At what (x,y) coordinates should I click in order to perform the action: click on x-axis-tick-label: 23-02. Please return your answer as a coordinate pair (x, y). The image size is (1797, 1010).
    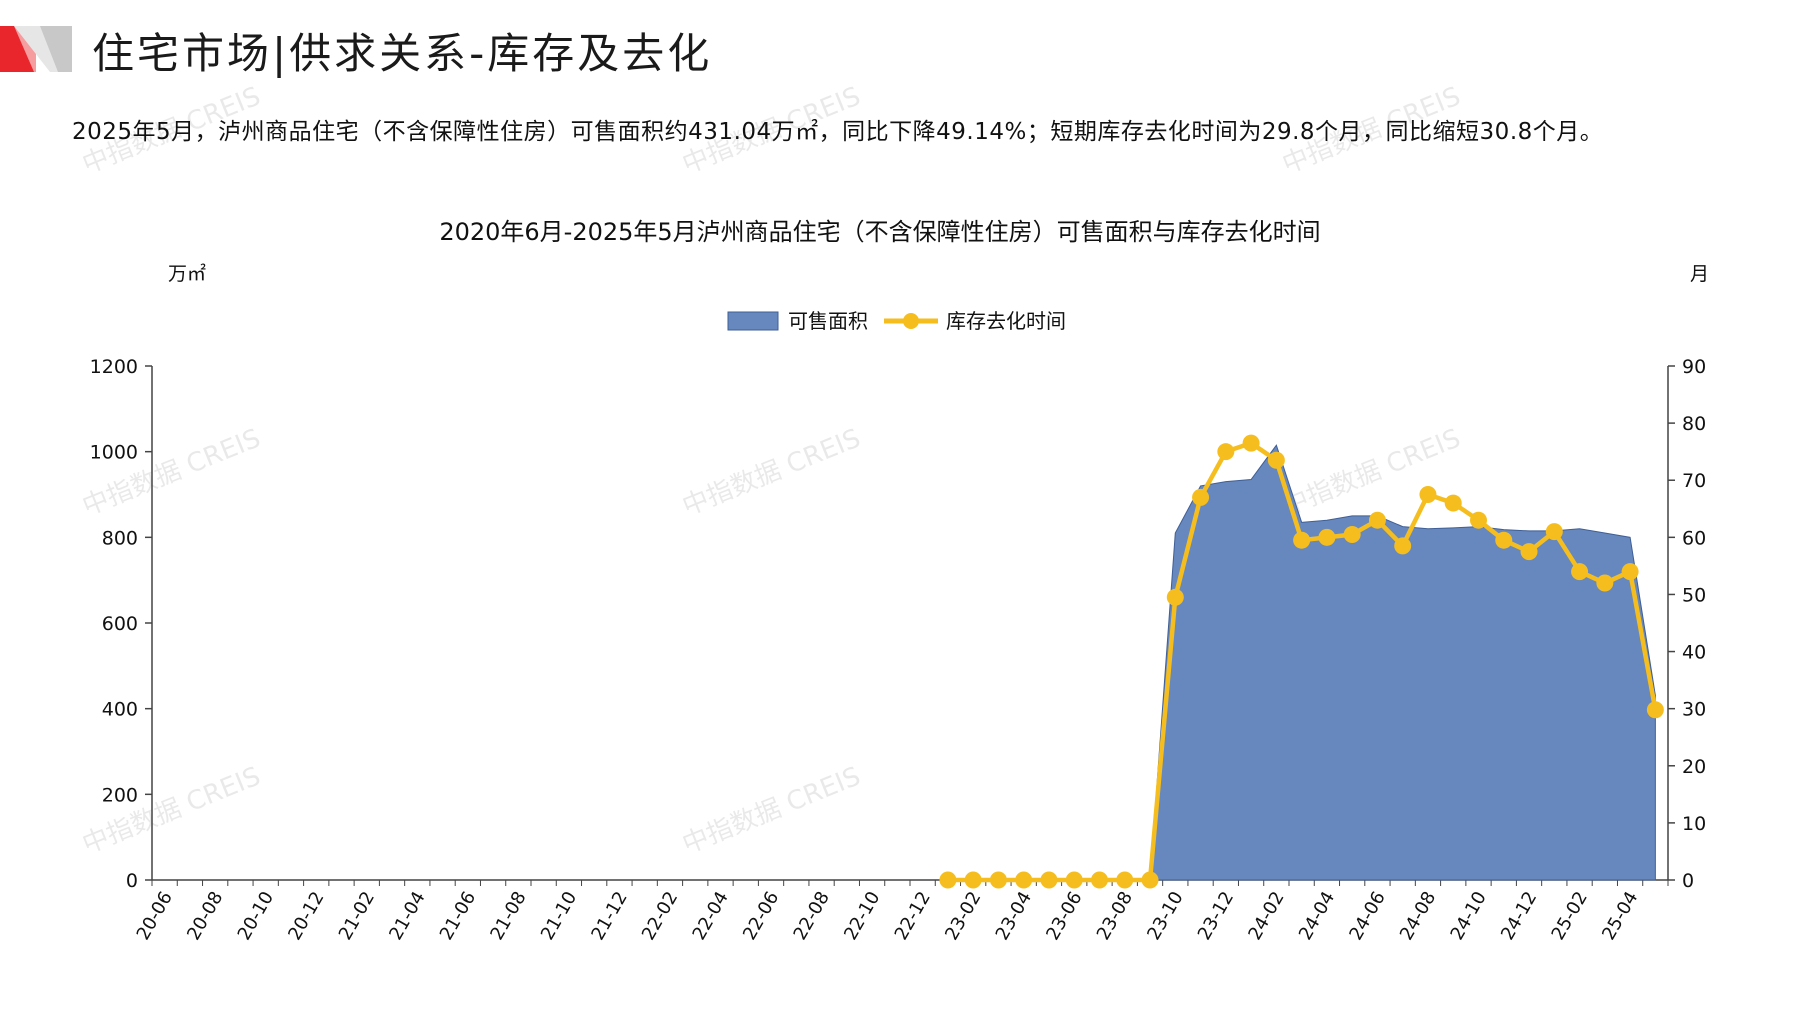
    Looking at the image, I should click on (963, 916).